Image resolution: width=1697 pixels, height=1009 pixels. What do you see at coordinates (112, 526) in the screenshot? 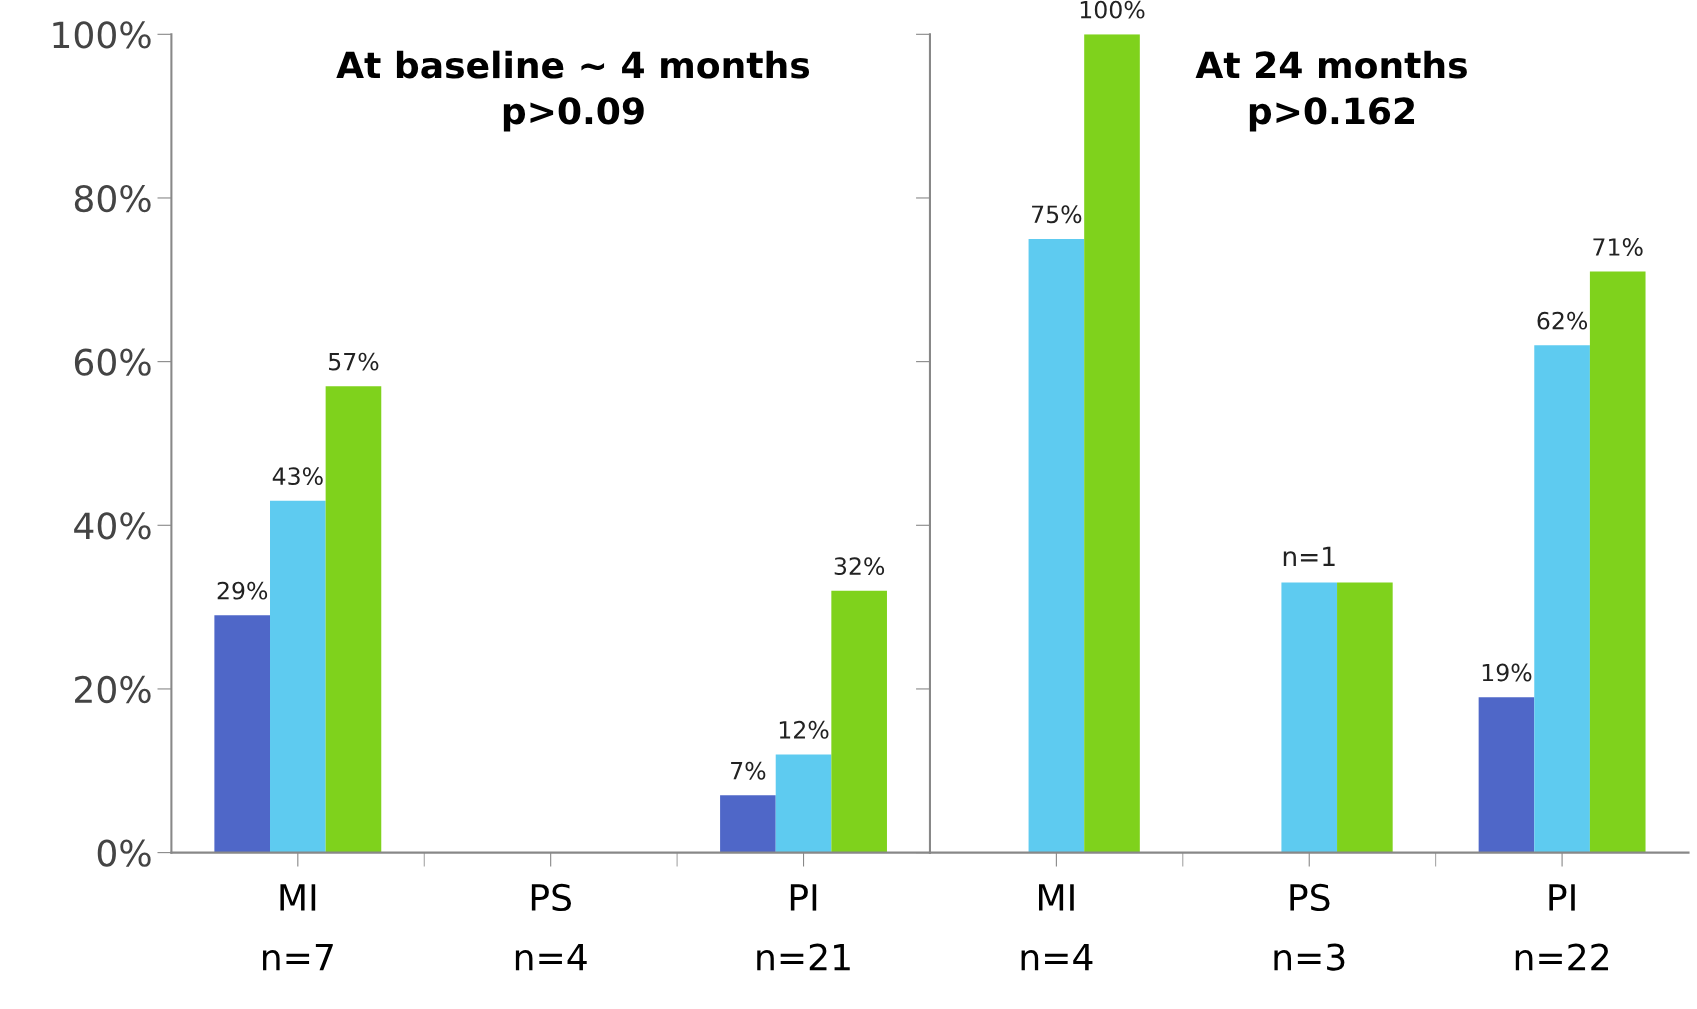
I see `y-tick-label: 40%` at bounding box center [112, 526].